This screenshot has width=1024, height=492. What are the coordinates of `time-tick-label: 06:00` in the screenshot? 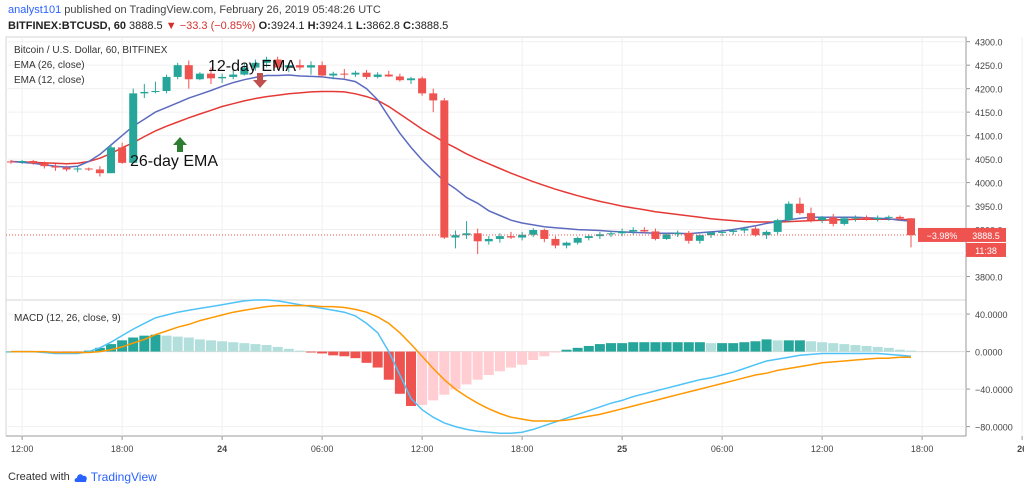 It's located at (322, 449).